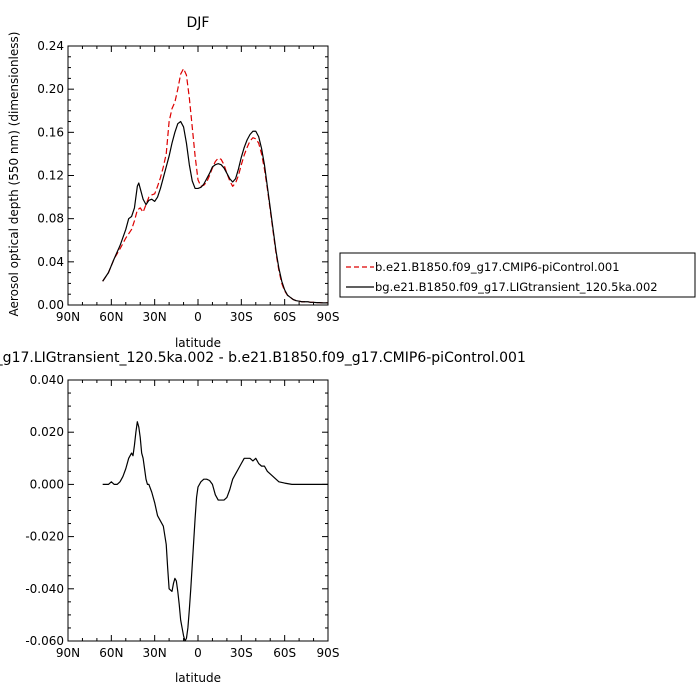 Image resolution: width=700 pixels, height=700 pixels. What do you see at coordinates (198, 343) in the screenshot?
I see `top-x-axis-title: latitude` at bounding box center [198, 343].